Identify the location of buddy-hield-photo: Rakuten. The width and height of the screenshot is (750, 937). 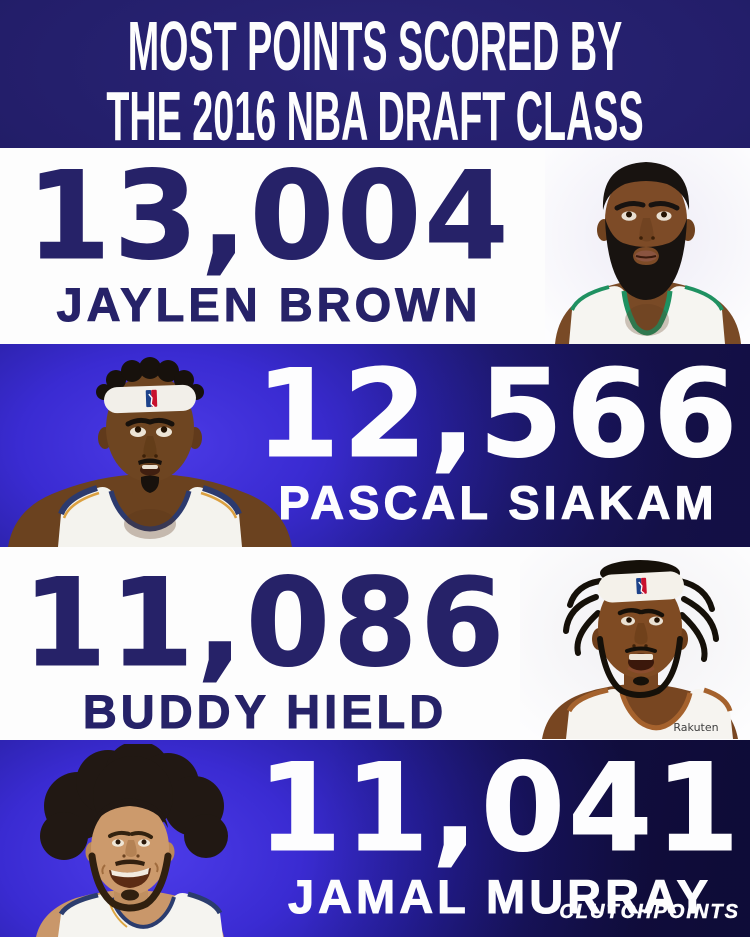
(635, 643).